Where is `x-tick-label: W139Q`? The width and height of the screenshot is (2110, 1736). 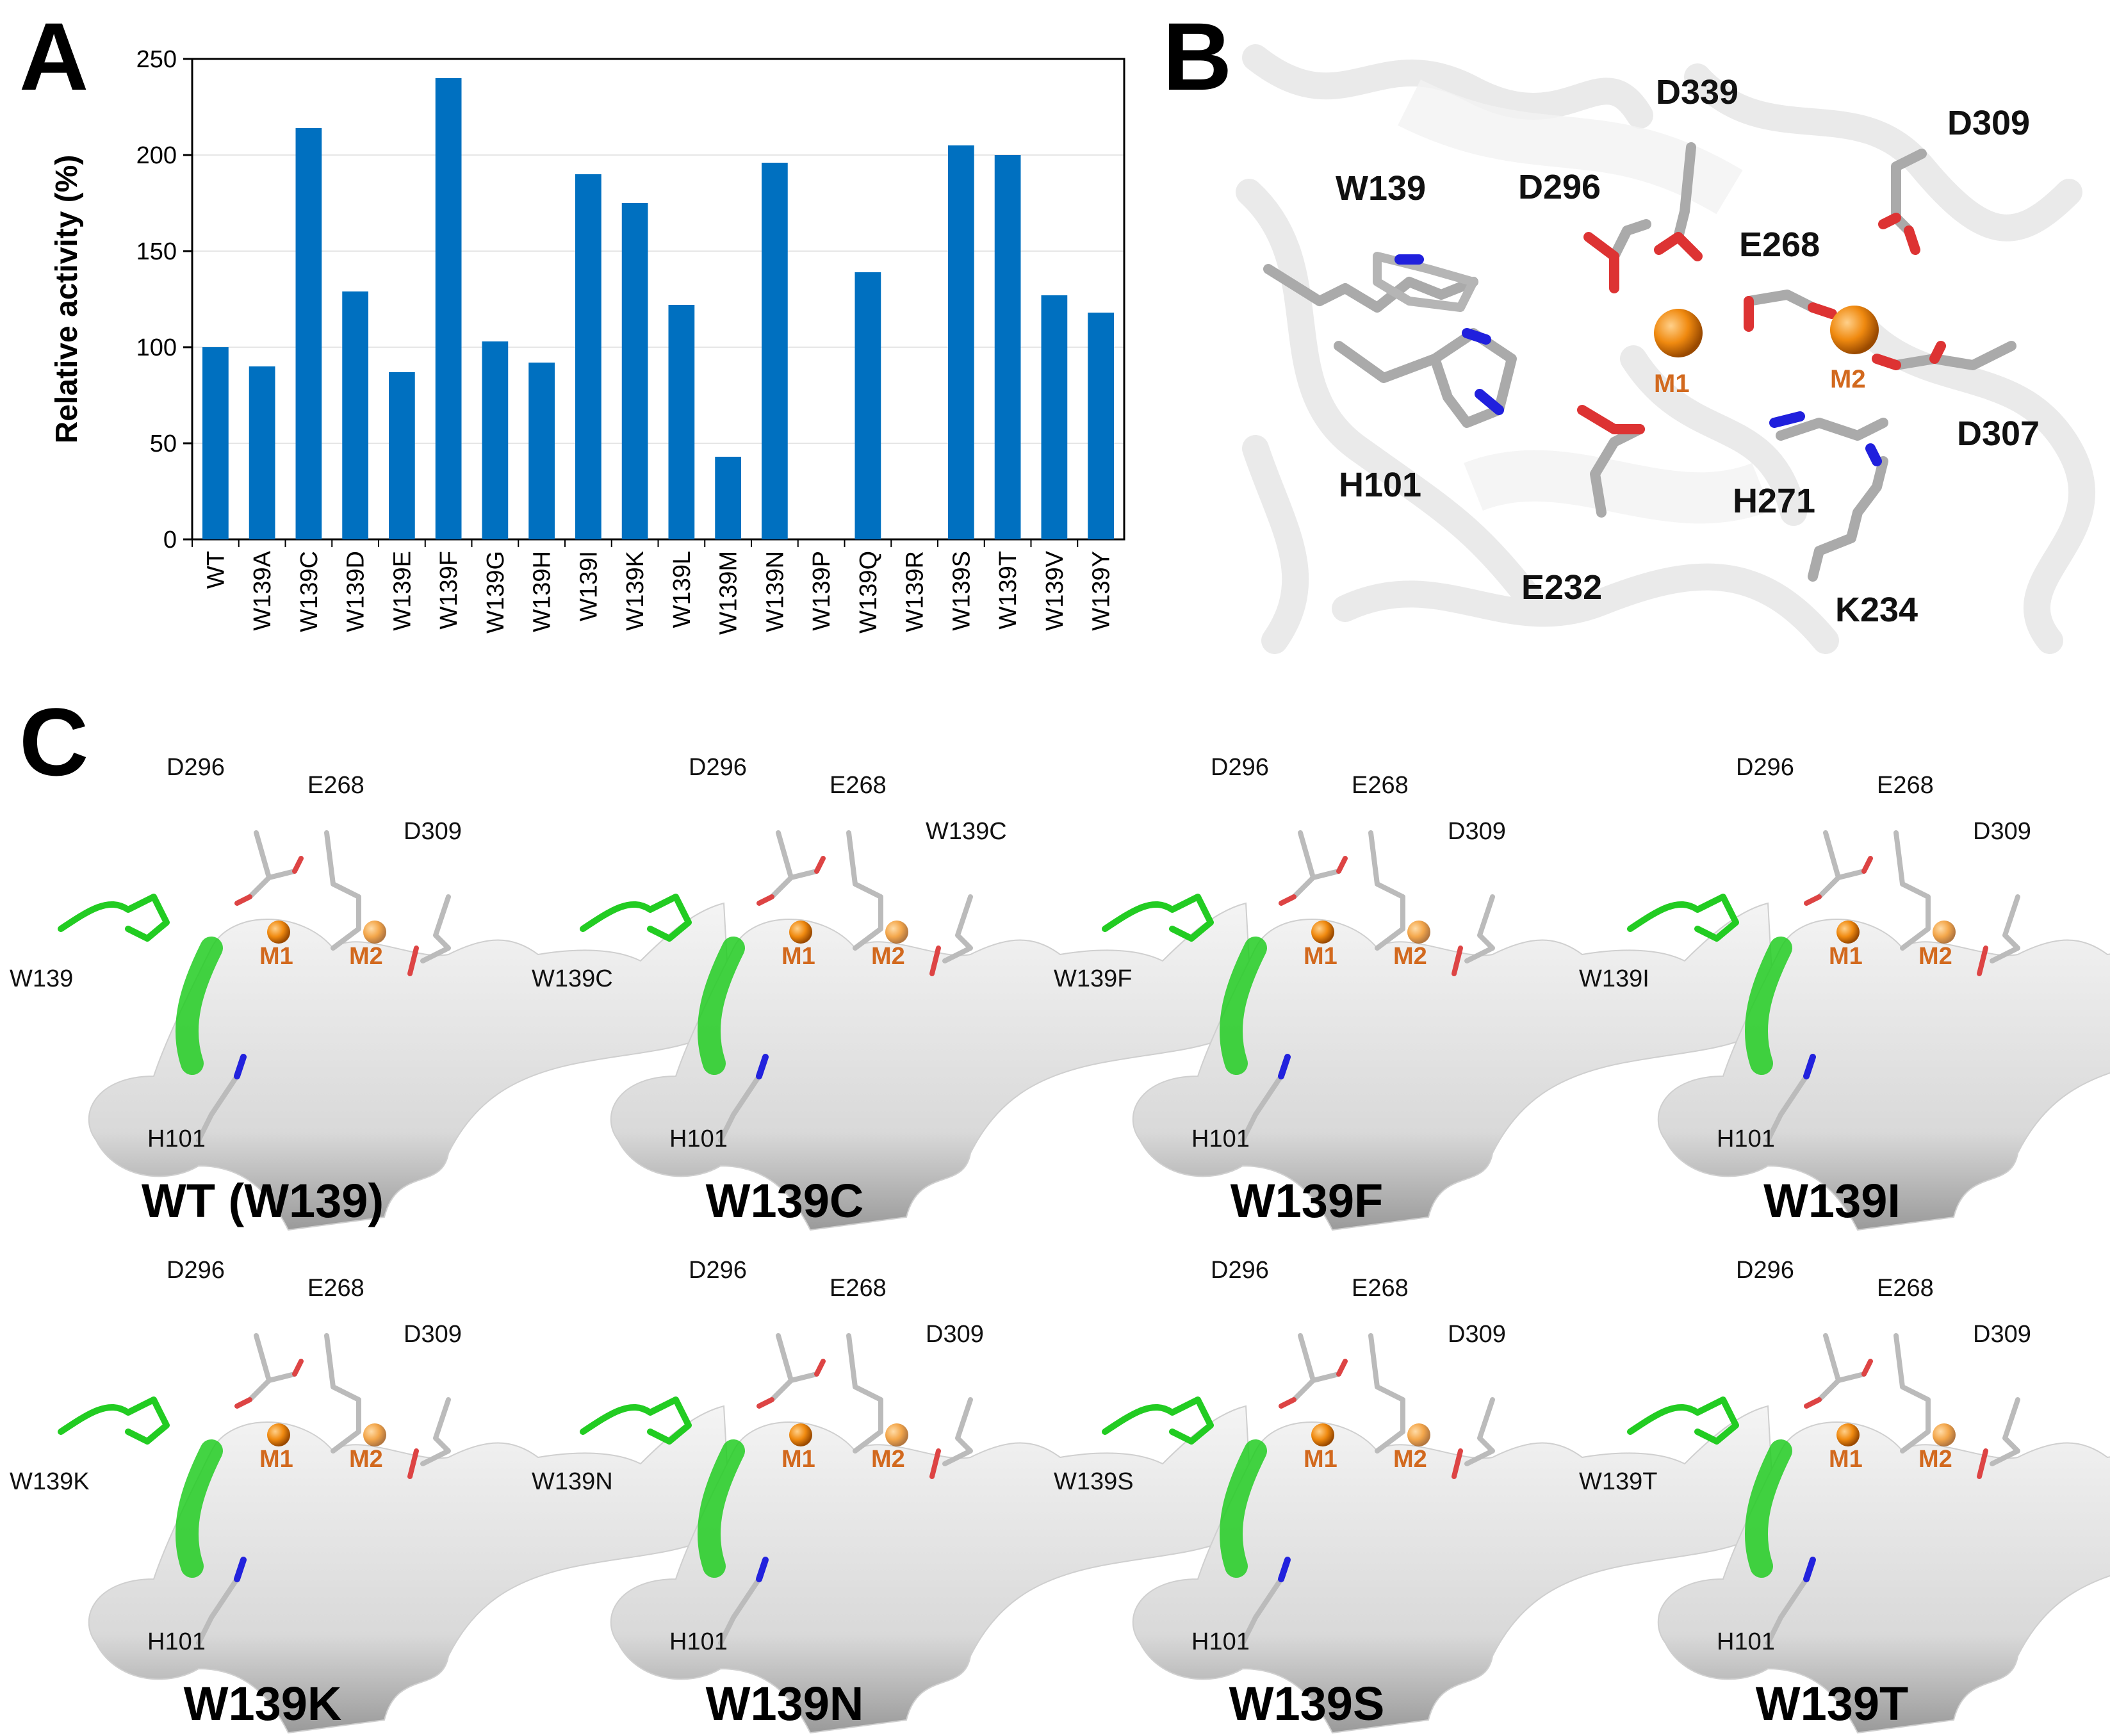
x-tick-label: W139Q is located at coordinates (868, 592).